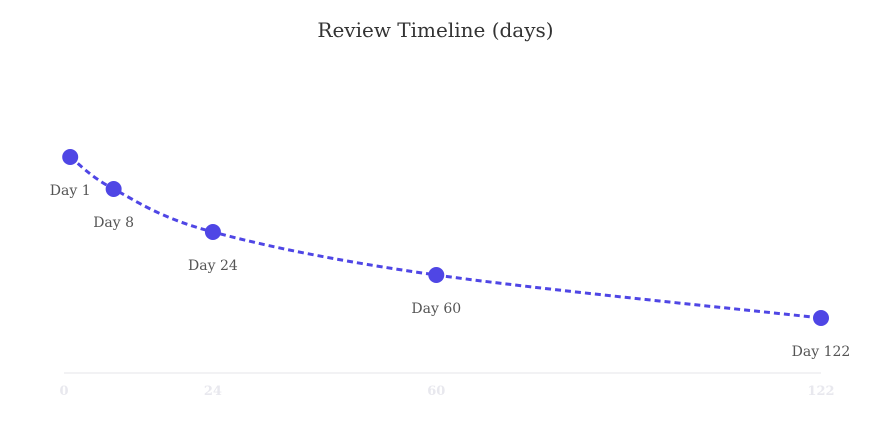  I want to click on data-point-label: Day 8, so click(113, 223).